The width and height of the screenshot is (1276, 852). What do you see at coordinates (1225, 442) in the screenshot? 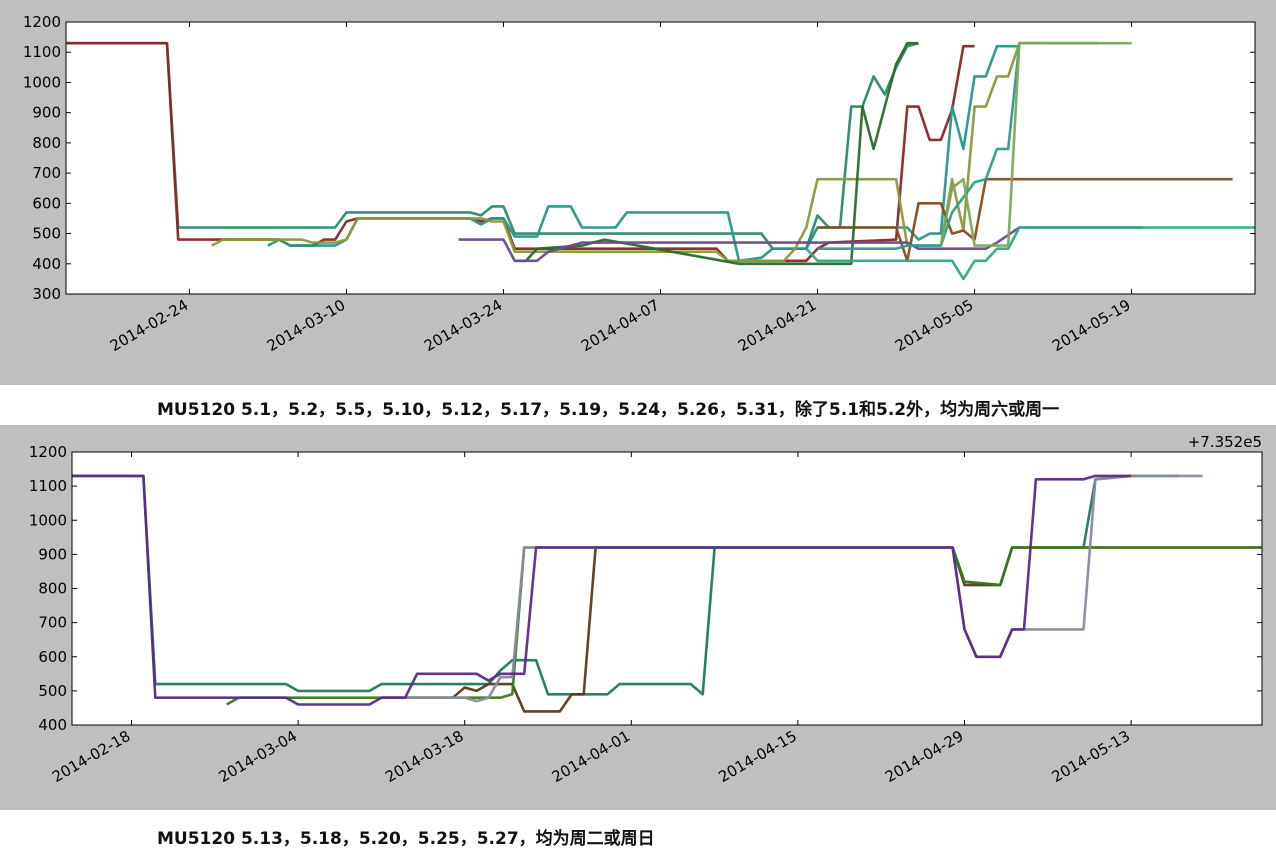
I see `x-offset-label: +7.352e5` at bounding box center [1225, 442].